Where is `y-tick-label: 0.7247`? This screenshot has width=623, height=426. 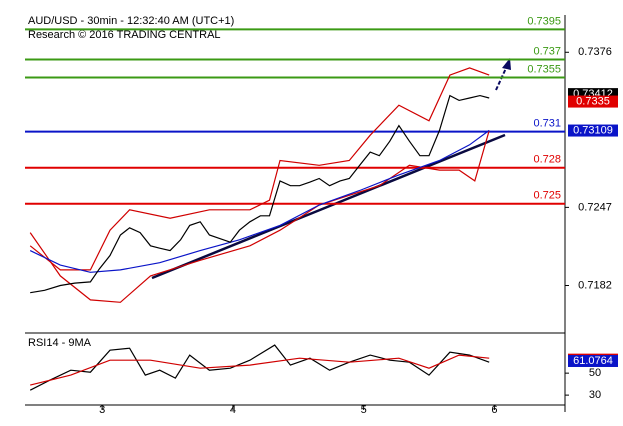
y-tick-label: 0.7247 is located at coordinates (595, 207).